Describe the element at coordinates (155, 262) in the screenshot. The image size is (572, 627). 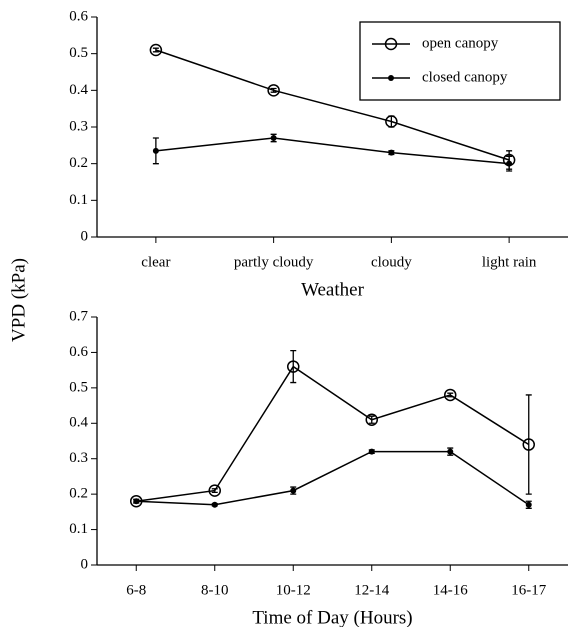
I see `x-tick-label: clear` at that location.